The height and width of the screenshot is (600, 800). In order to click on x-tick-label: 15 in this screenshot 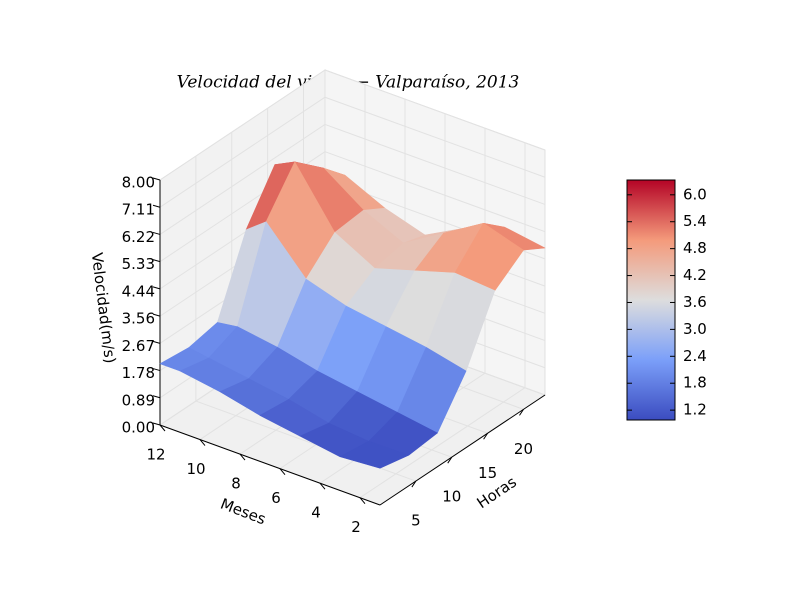, I will do `click(487, 473)`.